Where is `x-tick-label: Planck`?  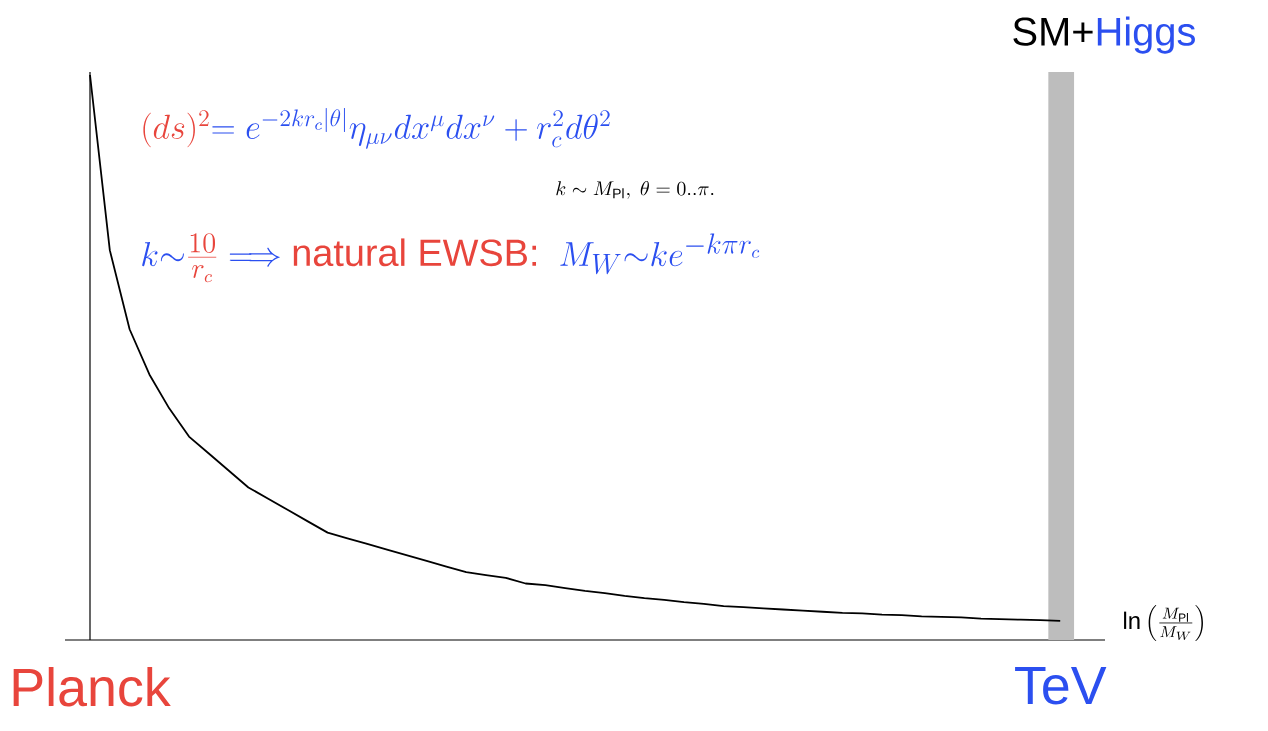
x-tick-label: Planck is located at coordinates (92, 687).